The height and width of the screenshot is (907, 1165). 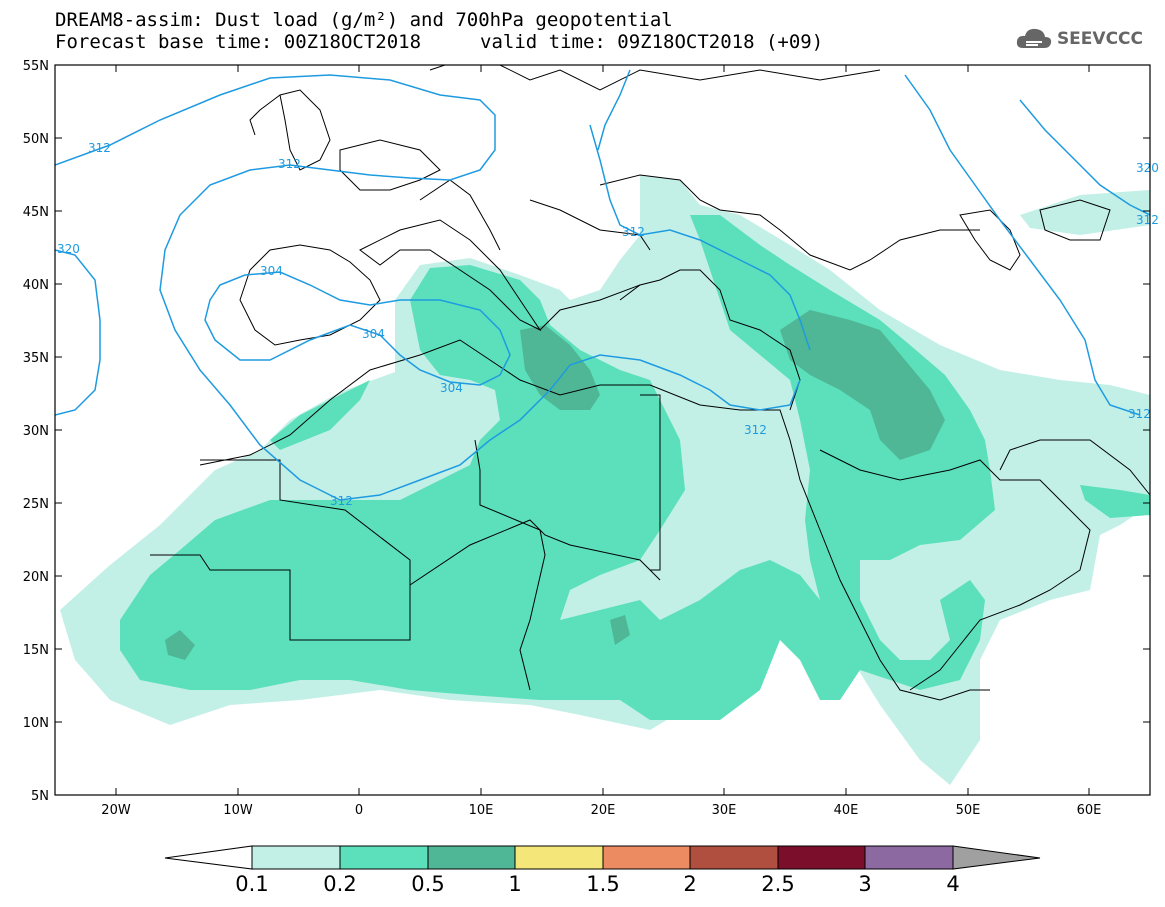 I want to click on colorbar-label: 1, so click(x=515, y=884).